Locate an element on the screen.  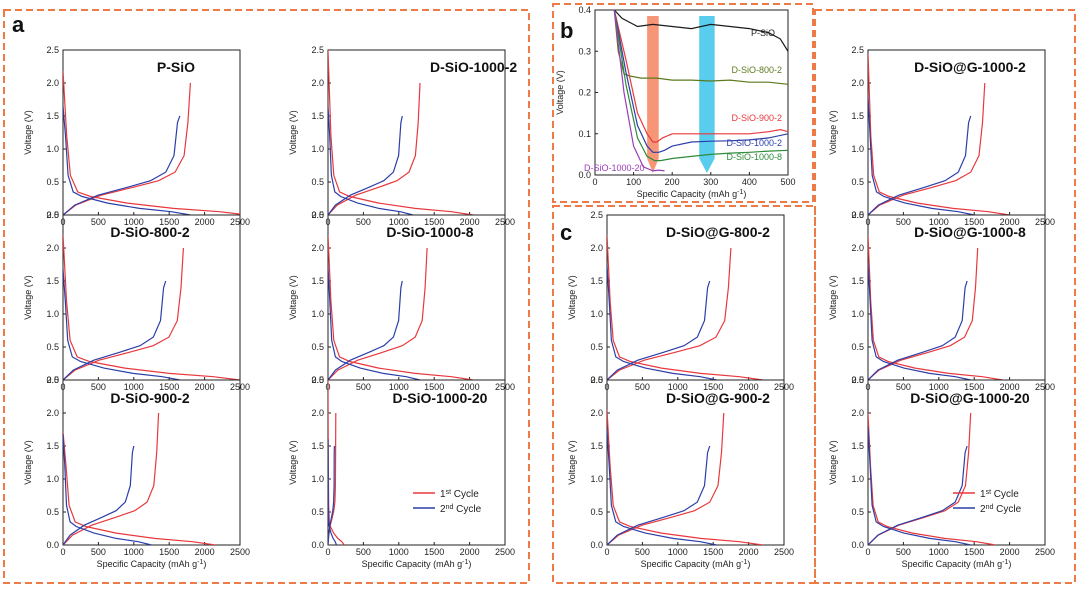
panel-title: D-SiO@G-1000-8 is located at coordinates (970, 232).